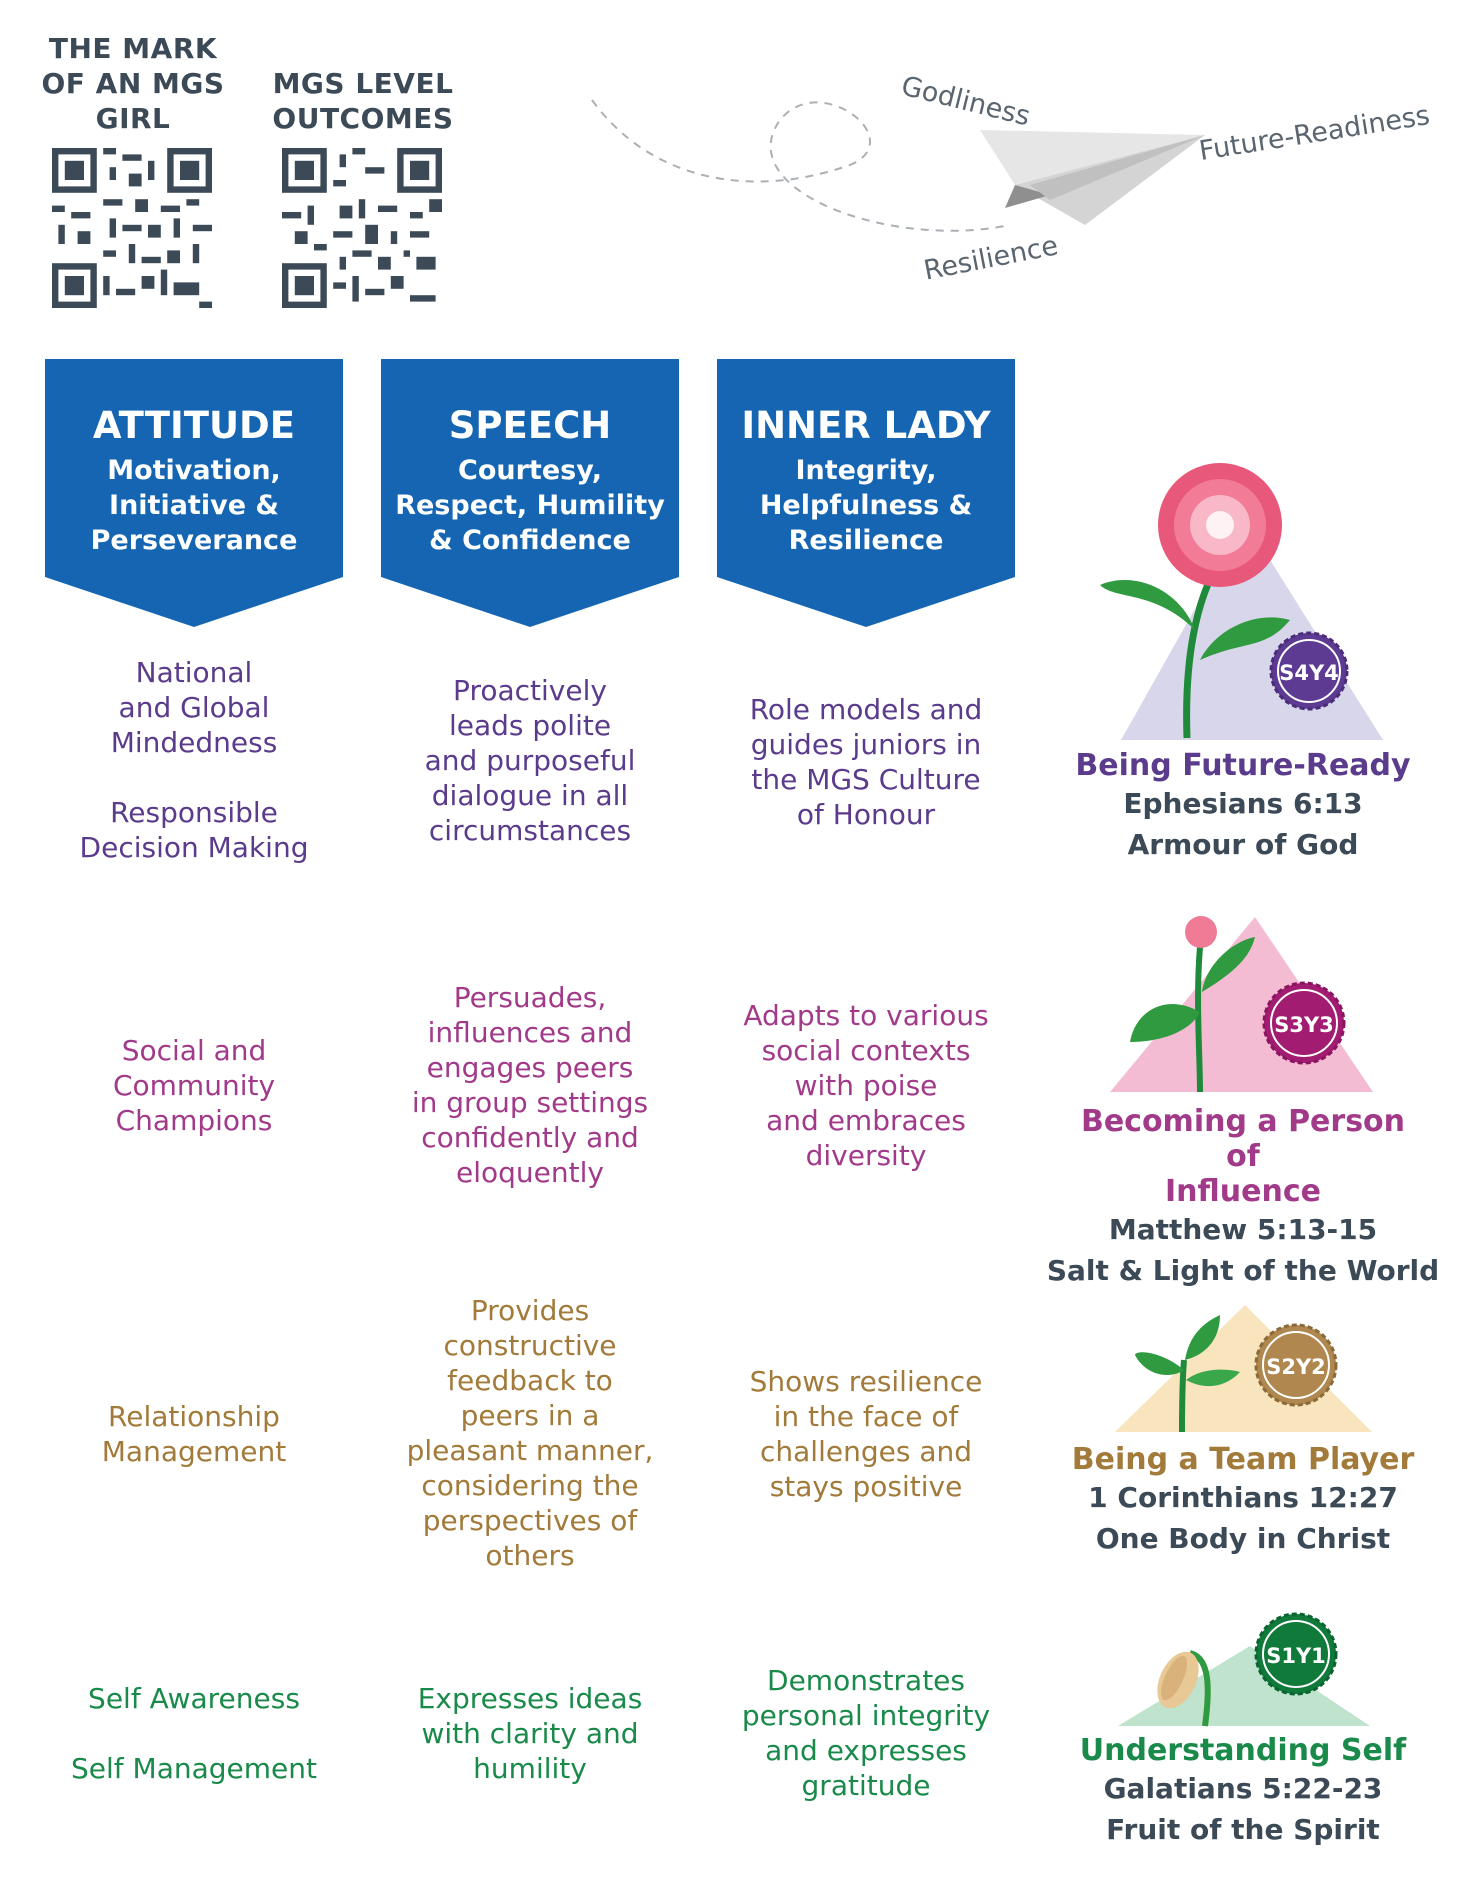 This screenshot has width=1483, height=1877. What do you see at coordinates (194, 1733) in the screenshot?
I see `row4-attitude: Self Awareness Self Management` at bounding box center [194, 1733].